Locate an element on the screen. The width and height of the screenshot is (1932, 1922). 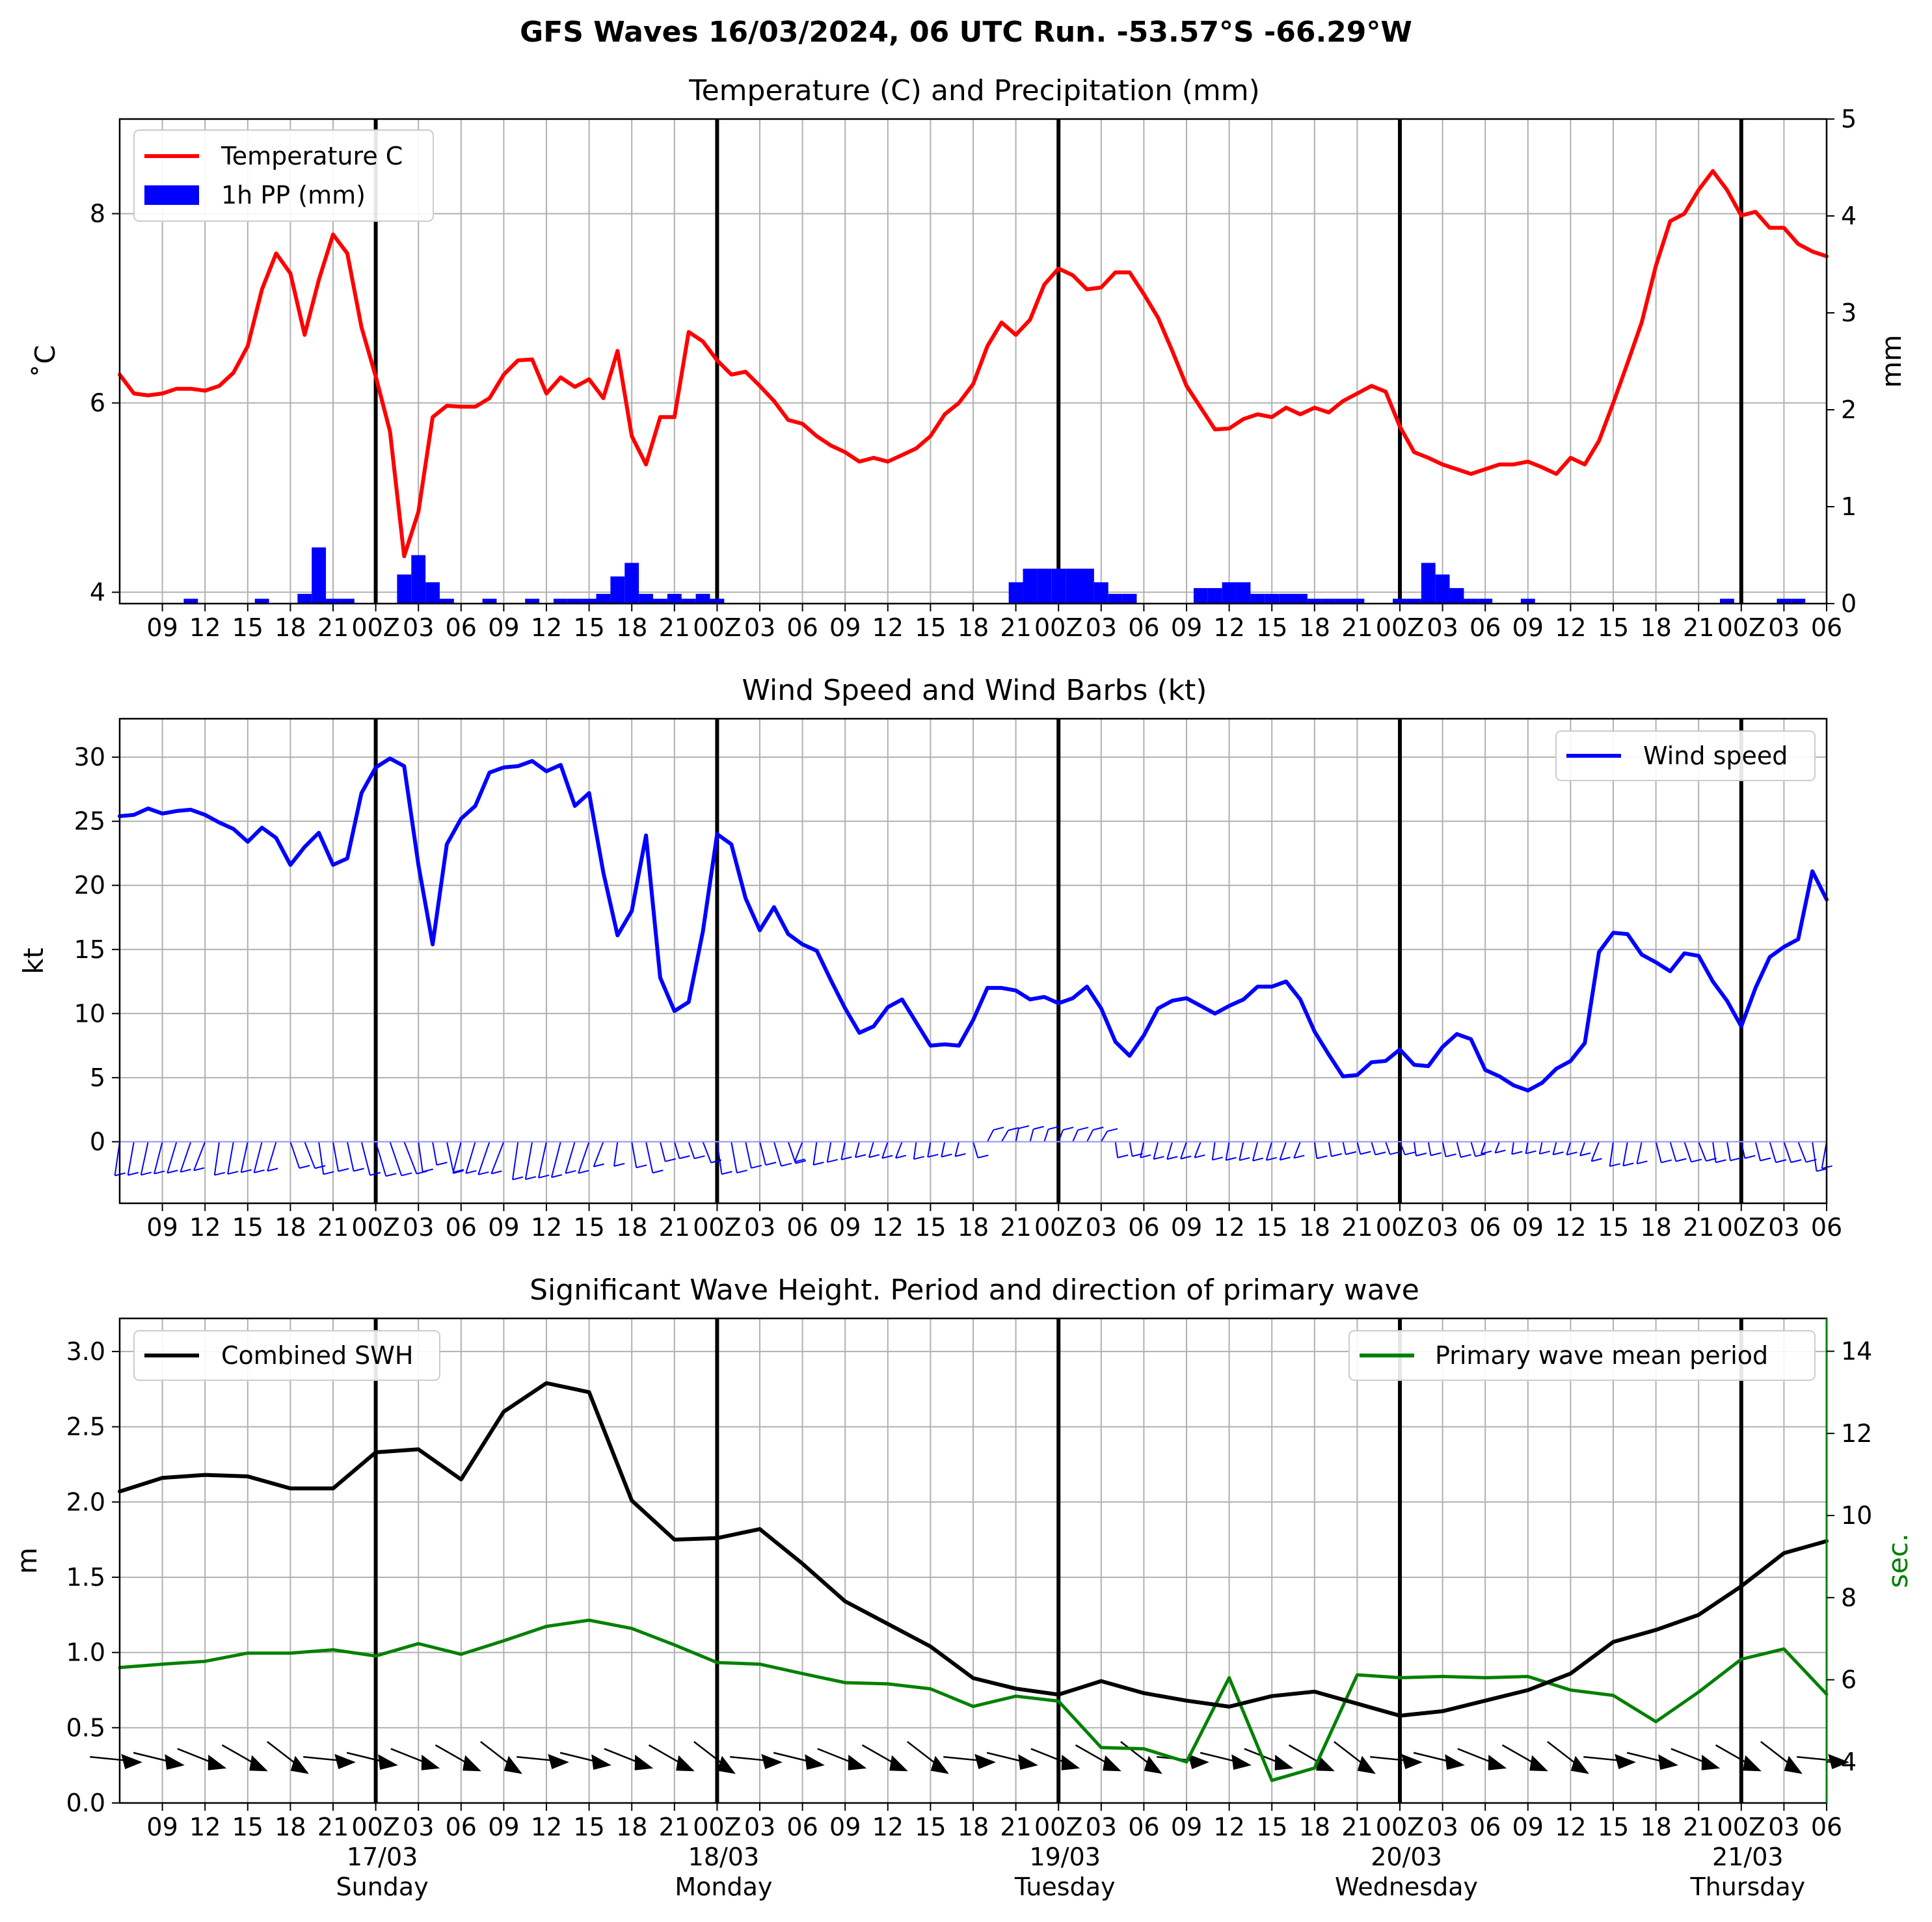
y2-tick-label: 4 is located at coordinates (1849, 216).